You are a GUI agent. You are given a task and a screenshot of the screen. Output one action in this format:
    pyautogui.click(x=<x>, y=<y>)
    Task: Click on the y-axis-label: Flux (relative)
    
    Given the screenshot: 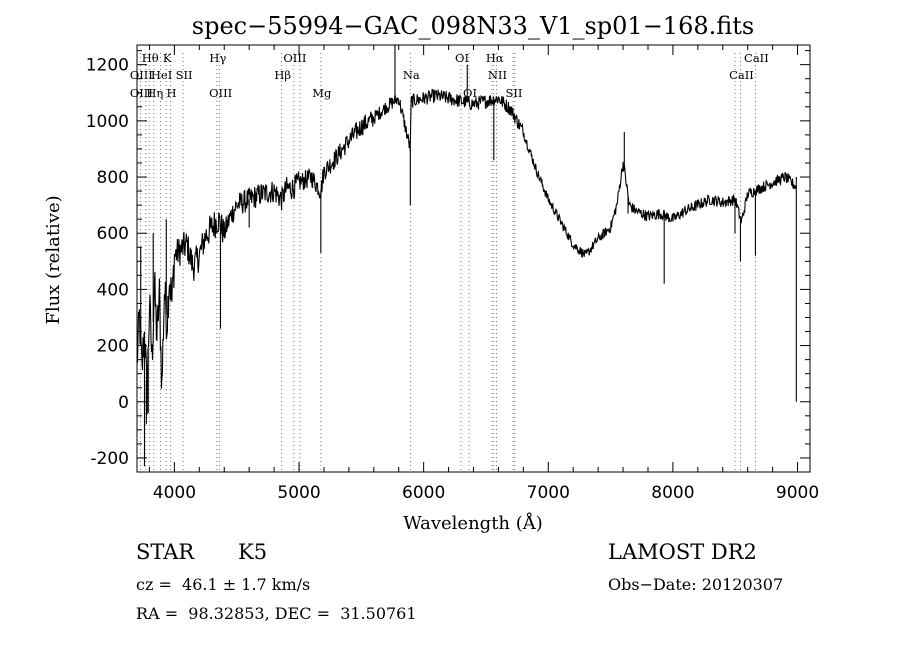 What is the action you would take?
    pyautogui.click(x=53, y=259)
    